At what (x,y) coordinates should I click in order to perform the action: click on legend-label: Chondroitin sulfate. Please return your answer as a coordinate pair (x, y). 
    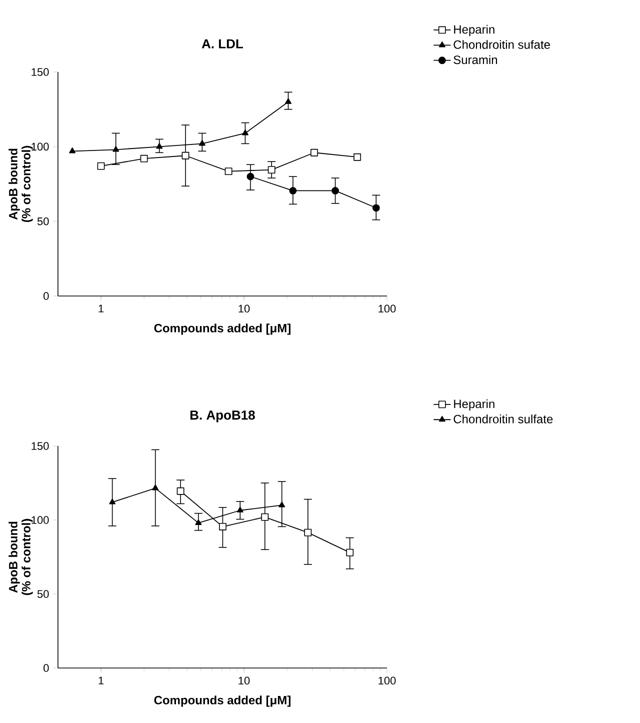
    Looking at the image, I should click on (503, 419).